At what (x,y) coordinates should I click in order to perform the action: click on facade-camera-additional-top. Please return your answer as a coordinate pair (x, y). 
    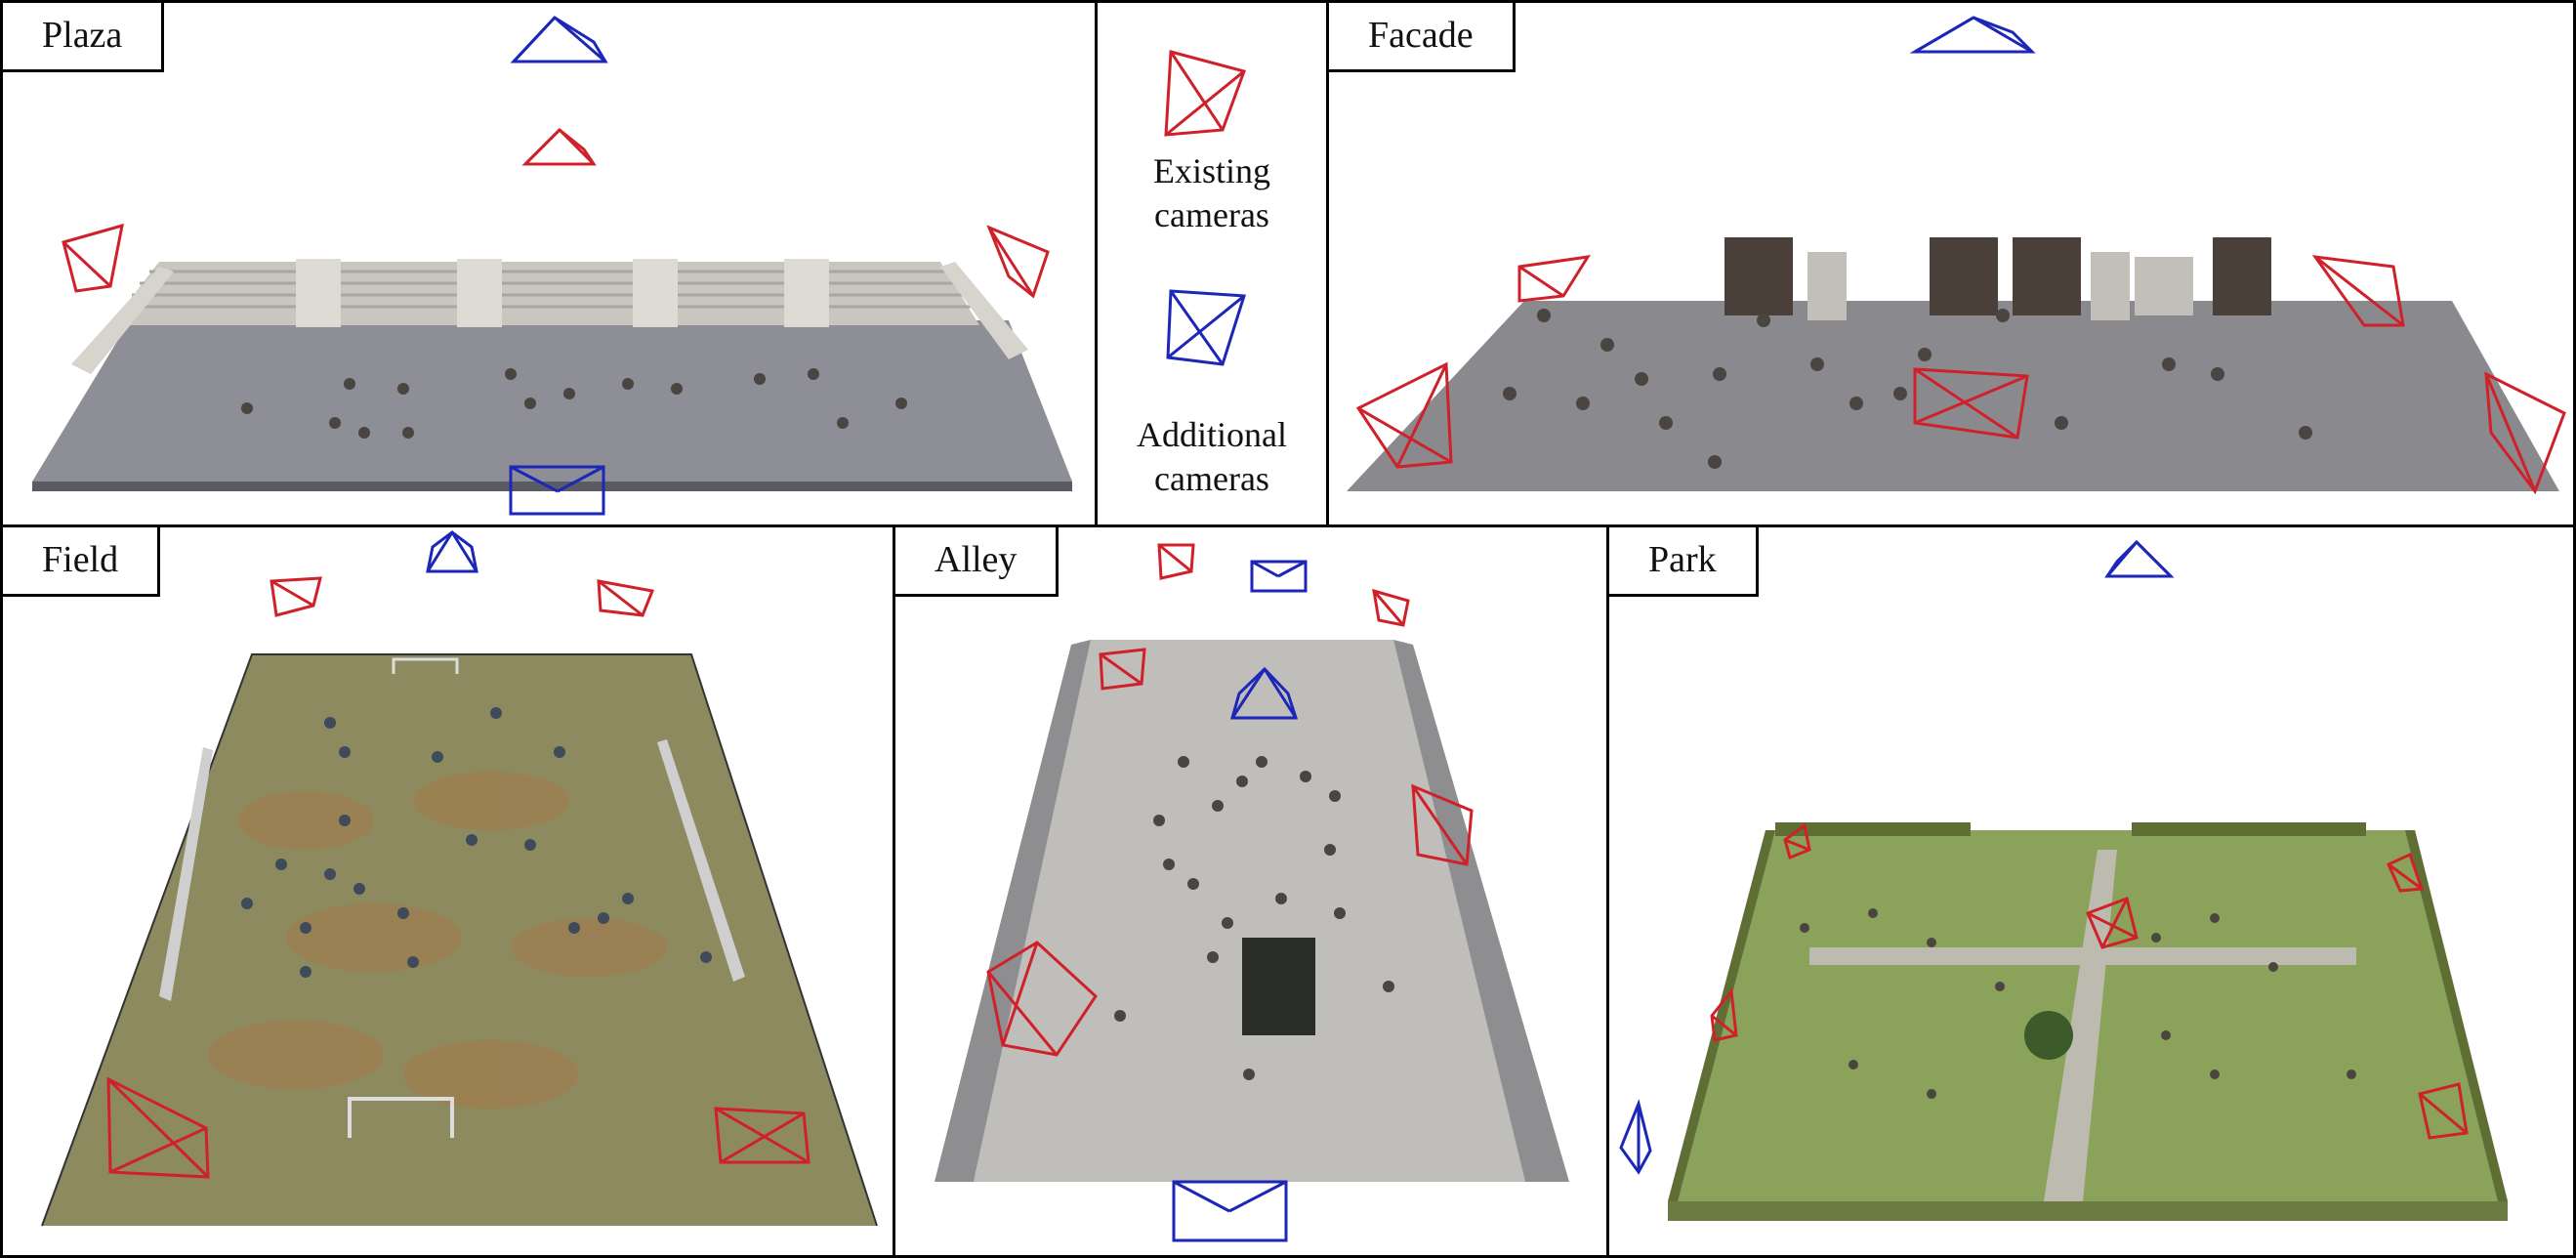
    Looking at the image, I should click on (1973, 35).